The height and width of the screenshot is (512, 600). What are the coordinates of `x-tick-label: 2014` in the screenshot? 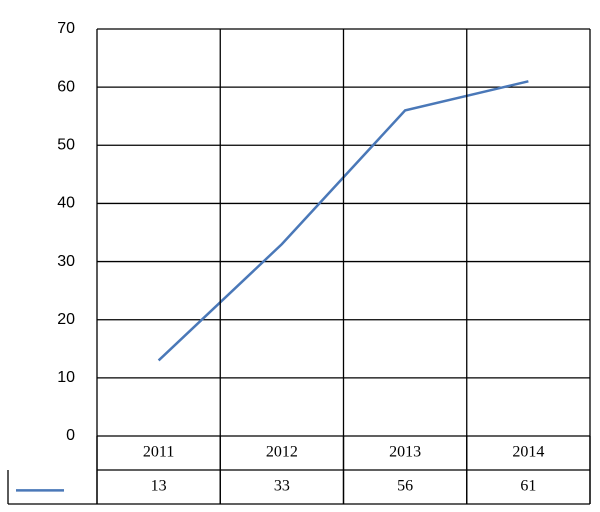 It's located at (528, 452).